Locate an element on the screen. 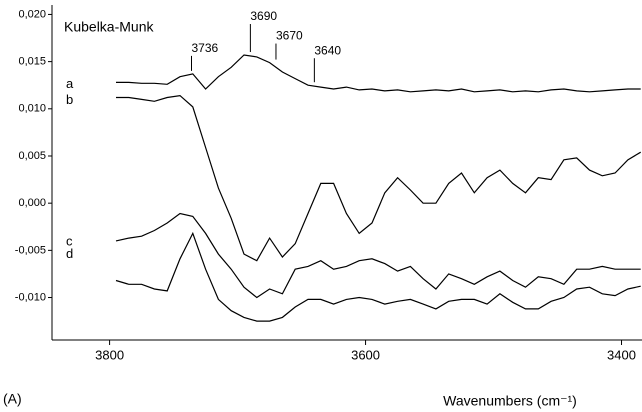  series-label: c is located at coordinates (69, 240).